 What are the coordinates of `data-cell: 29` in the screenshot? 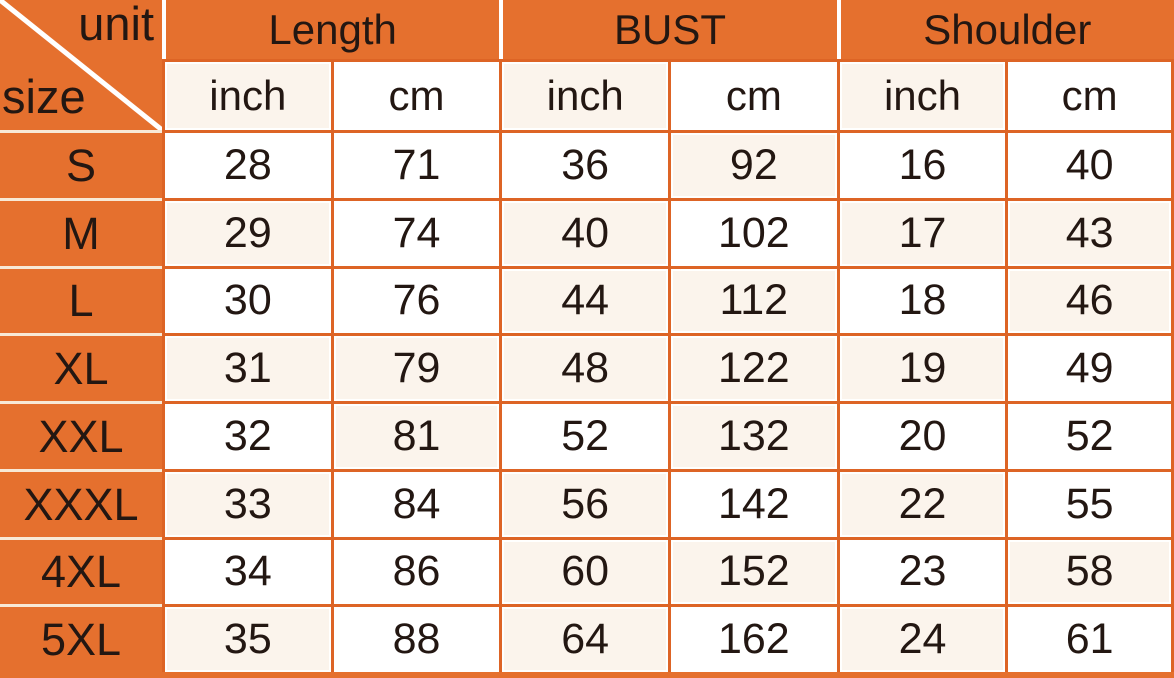 It's located at (246, 231).